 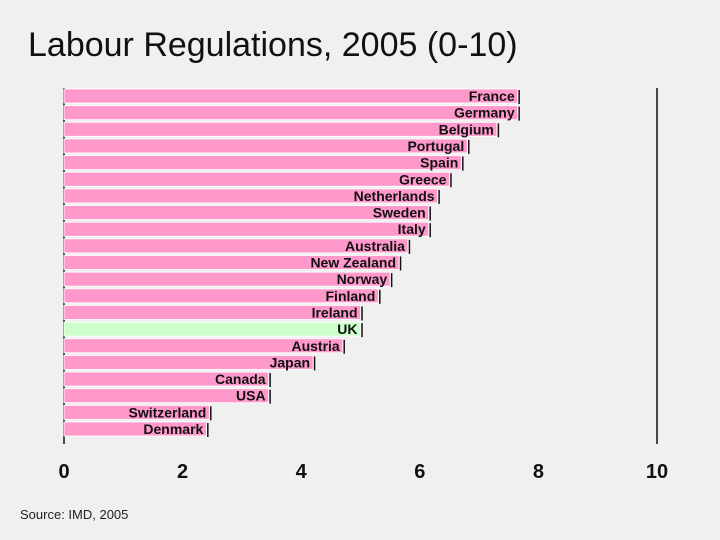 What do you see at coordinates (63, 472) in the screenshot?
I see `x-tick-label-0: 0` at bounding box center [63, 472].